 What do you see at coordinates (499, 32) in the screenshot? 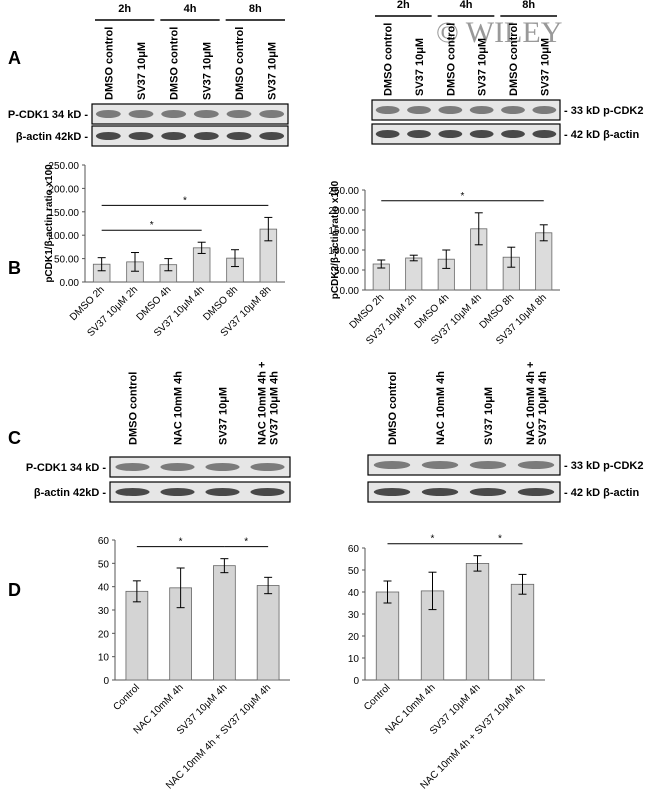
I see `watermark: © WILEY` at bounding box center [499, 32].